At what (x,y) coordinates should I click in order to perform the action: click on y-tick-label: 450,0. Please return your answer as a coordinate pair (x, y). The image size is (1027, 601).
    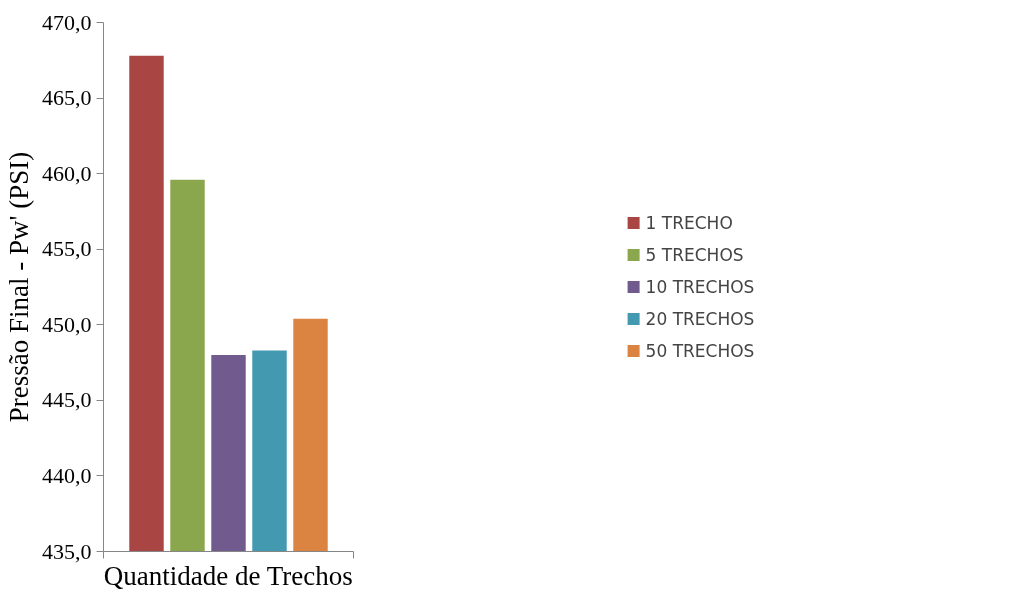
    Looking at the image, I should click on (67, 324).